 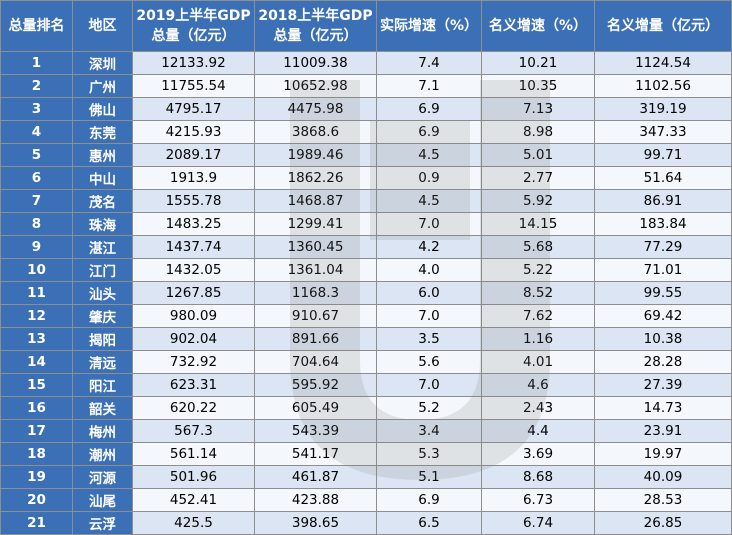 I want to click on table-row: 5 惠州 2089.17 1989.46 4.5 5.01 99.71, so click(x=366, y=155).